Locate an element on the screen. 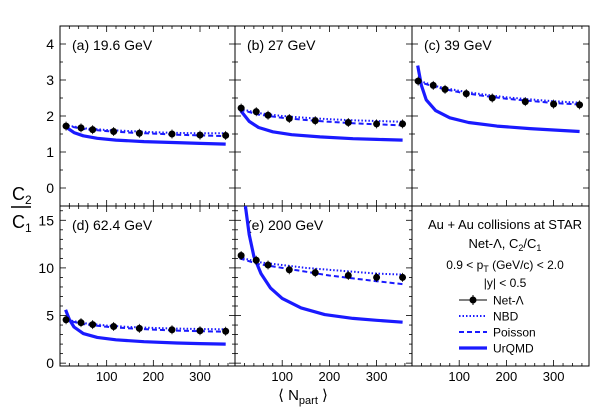 The image size is (600, 413). y-tick-label: 1 is located at coordinates (50, 152).